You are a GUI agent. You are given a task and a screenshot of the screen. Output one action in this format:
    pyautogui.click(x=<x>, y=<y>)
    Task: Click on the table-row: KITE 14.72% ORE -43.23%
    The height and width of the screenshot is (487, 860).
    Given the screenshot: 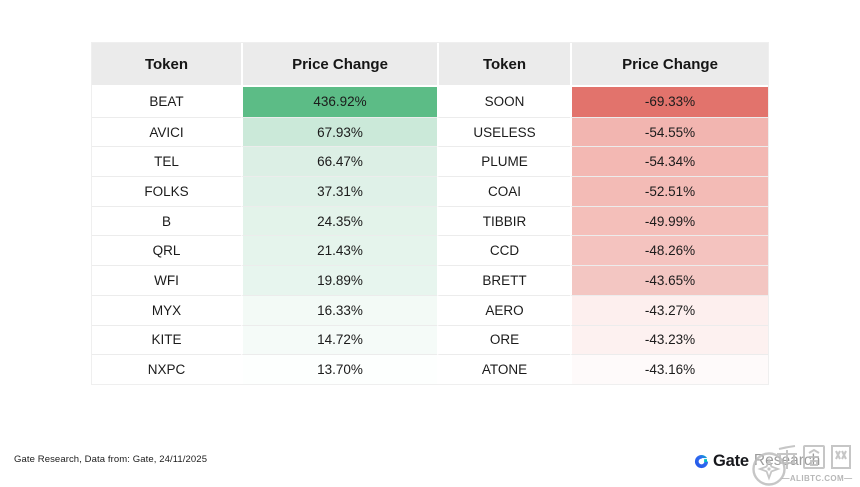 What is the action you would take?
    pyautogui.click(x=430, y=339)
    